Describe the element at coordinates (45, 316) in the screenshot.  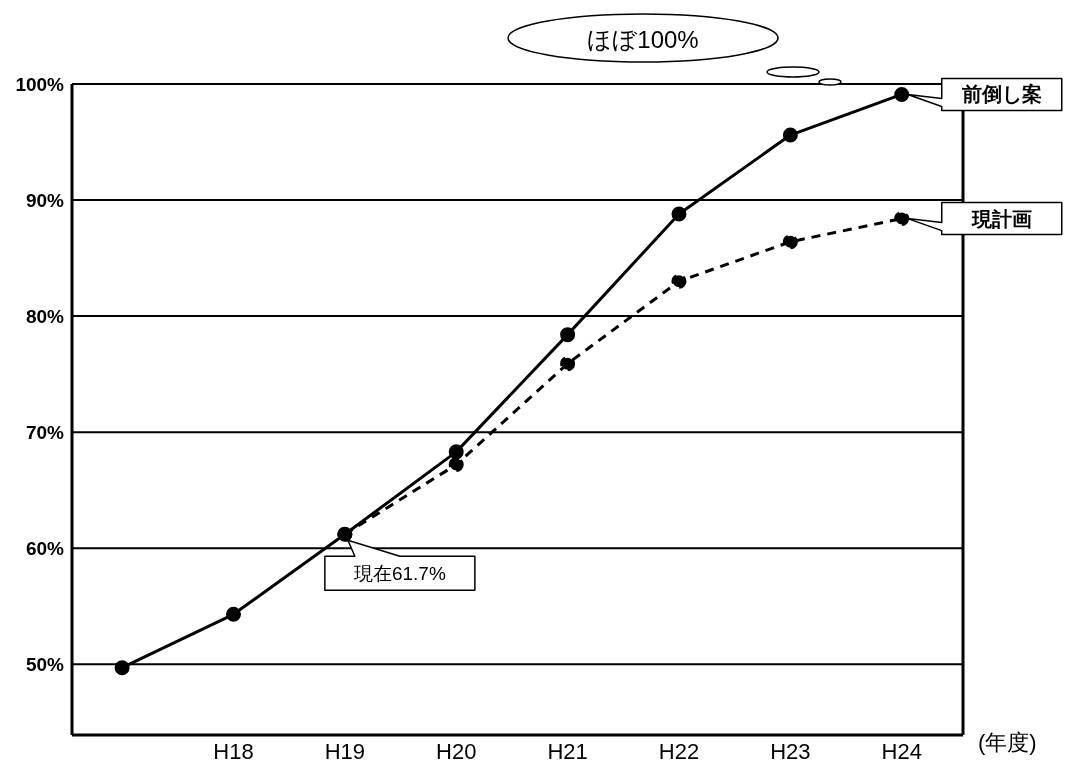
I see `y-tick-label: 80%` at that location.